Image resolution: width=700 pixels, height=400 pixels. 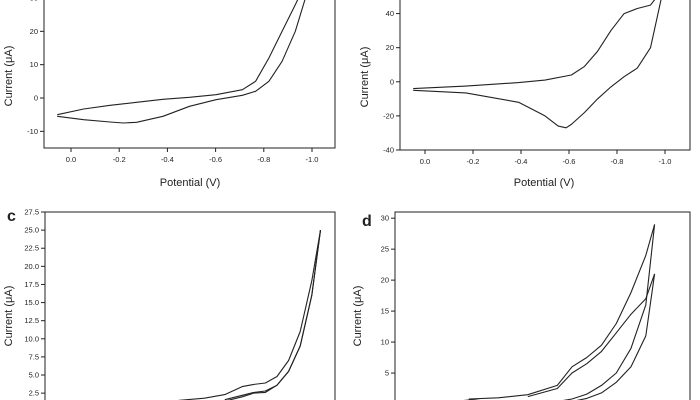 What do you see at coordinates (388, 115) in the screenshot?
I see `y-tick-label: -20` at bounding box center [388, 115].